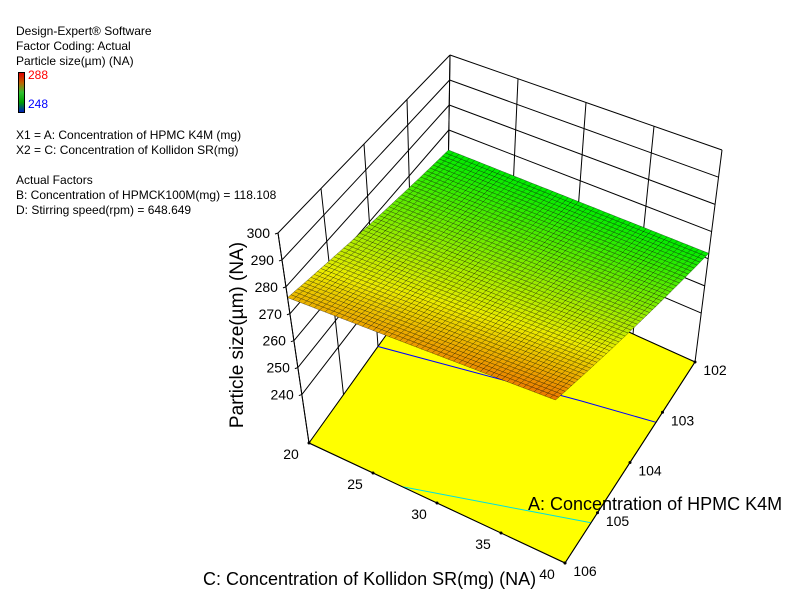  What do you see at coordinates (38, 104) in the screenshot?
I see `color-scale-min: 248` at bounding box center [38, 104].